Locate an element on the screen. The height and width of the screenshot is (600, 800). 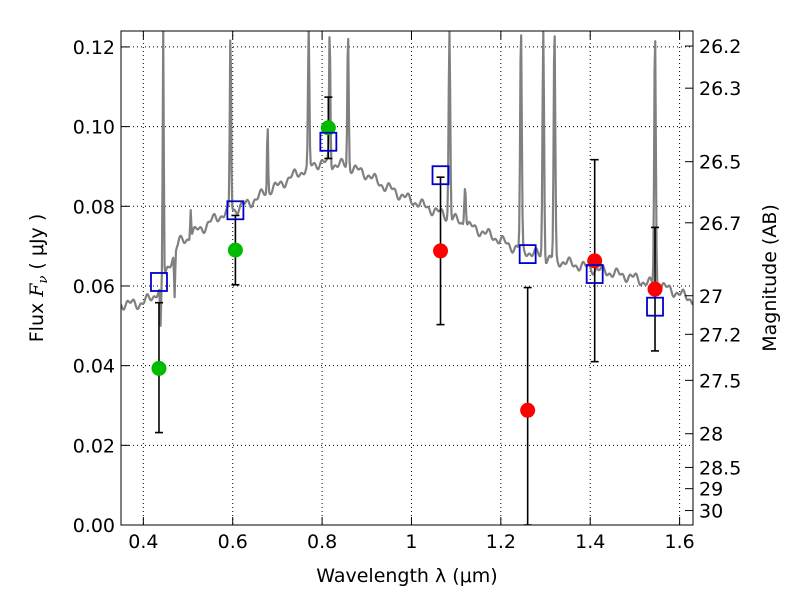
y-axis-label-symbol: F is located at coordinates (37, 290).